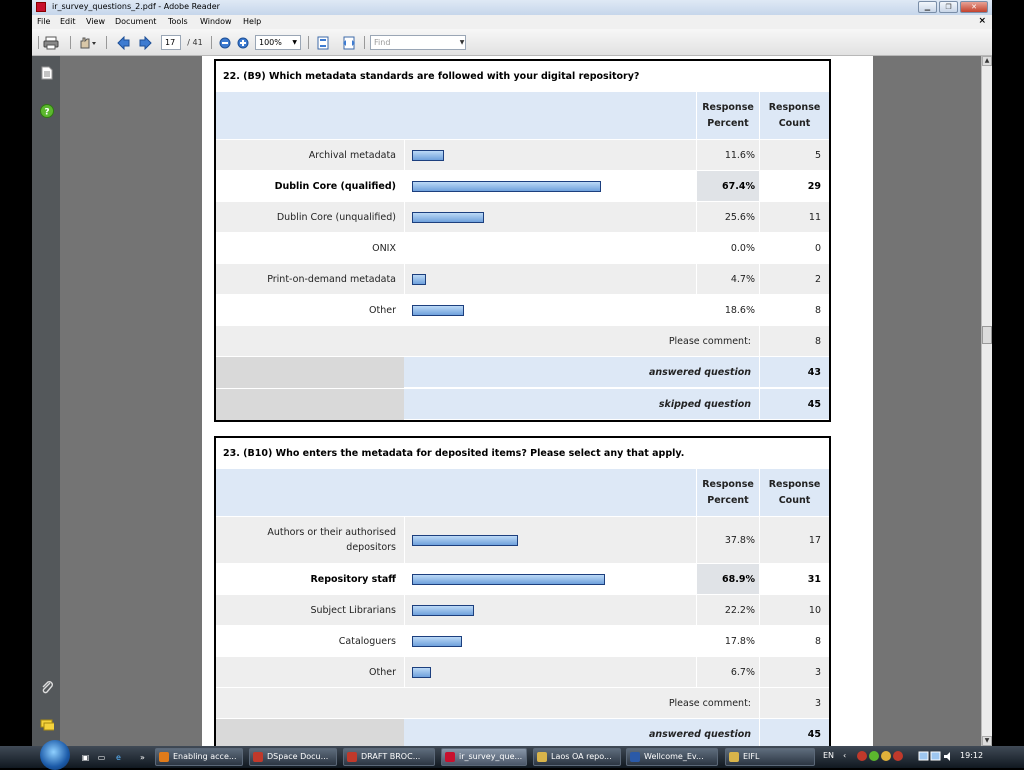 The height and width of the screenshot is (770, 1024). I want to click on switch-windows-icon: ▭, so click(101, 757).